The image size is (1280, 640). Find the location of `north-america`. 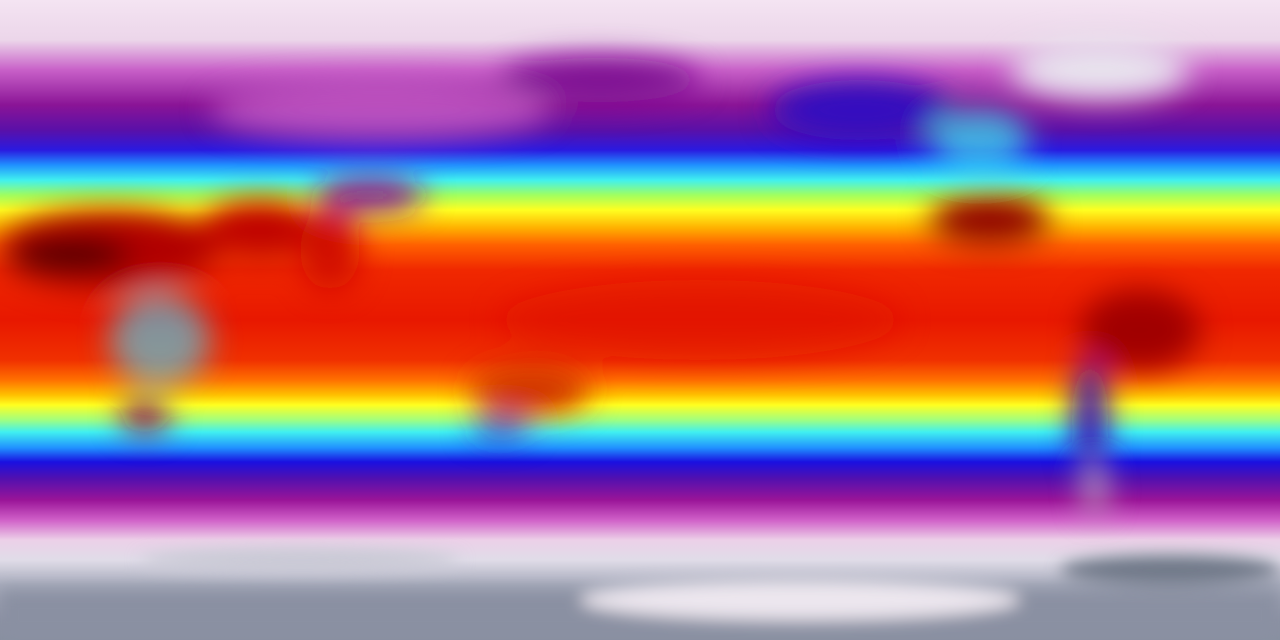

north-america is located at coordinates (860, 110).